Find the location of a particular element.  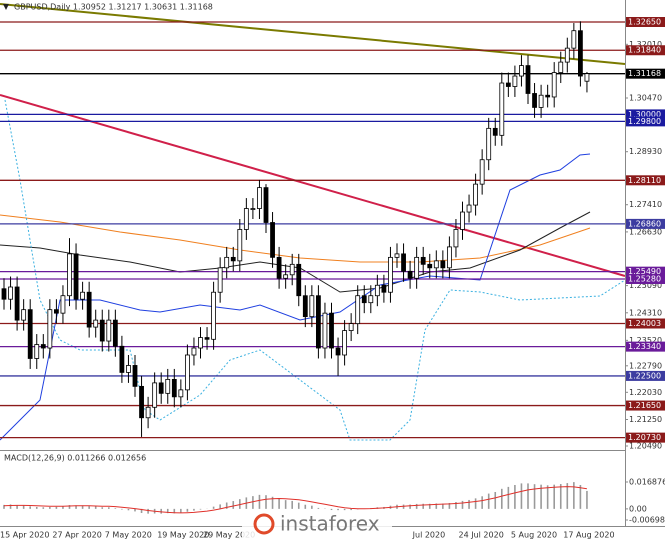

y-tick-label: 1.20490 is located at coordinates (645, 446).